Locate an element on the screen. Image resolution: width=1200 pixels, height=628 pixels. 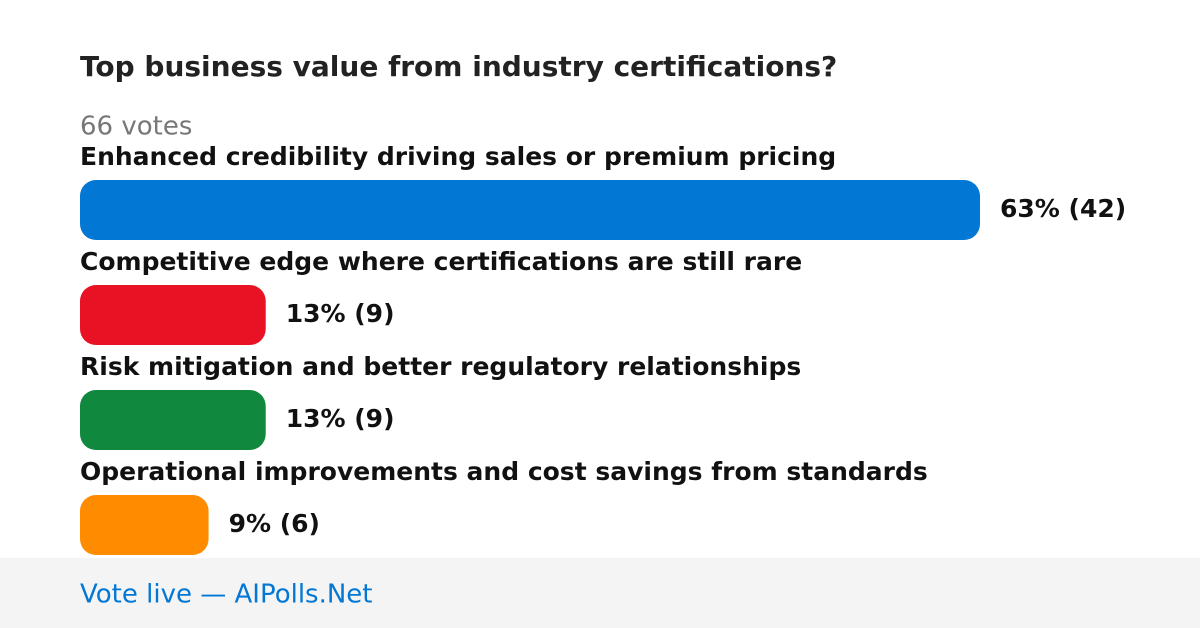
footer-band is located at coordinates (600, 593).